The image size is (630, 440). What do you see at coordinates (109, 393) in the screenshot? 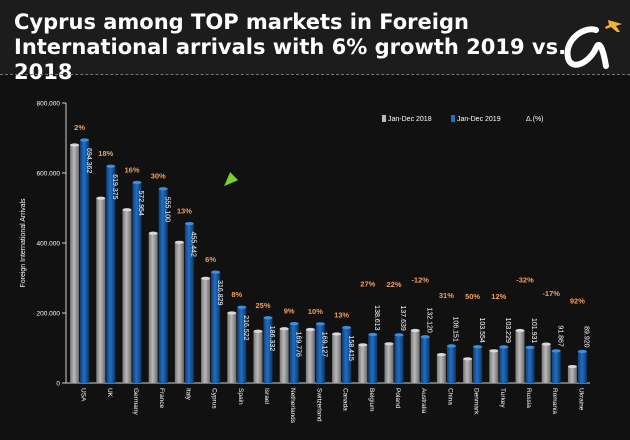
I see `x-tick-label: UK` at bounding box center [109, 393].